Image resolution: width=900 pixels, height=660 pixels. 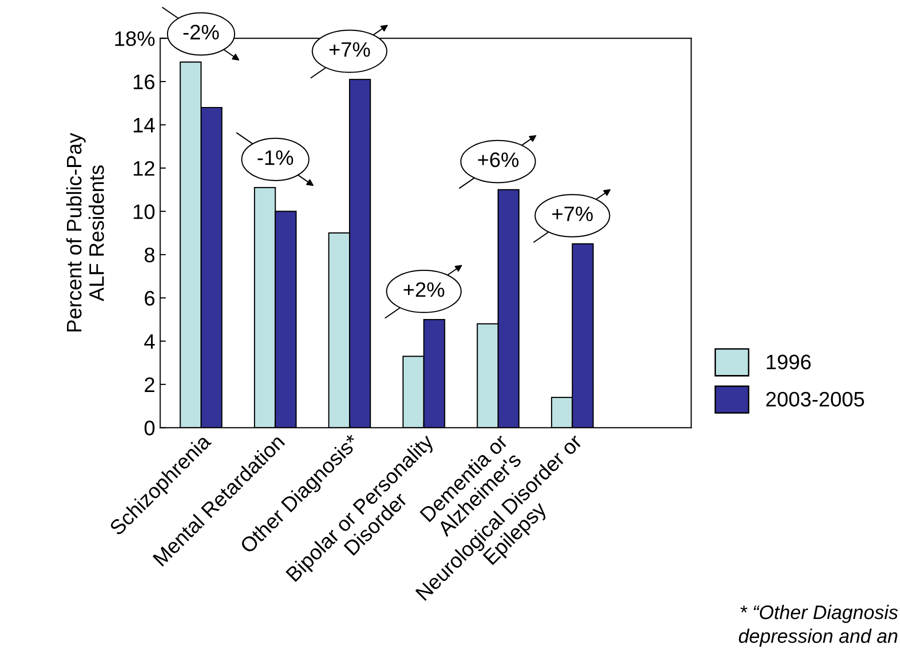 I want to click on y-tick-label: 12, so click(x=144, y=168).